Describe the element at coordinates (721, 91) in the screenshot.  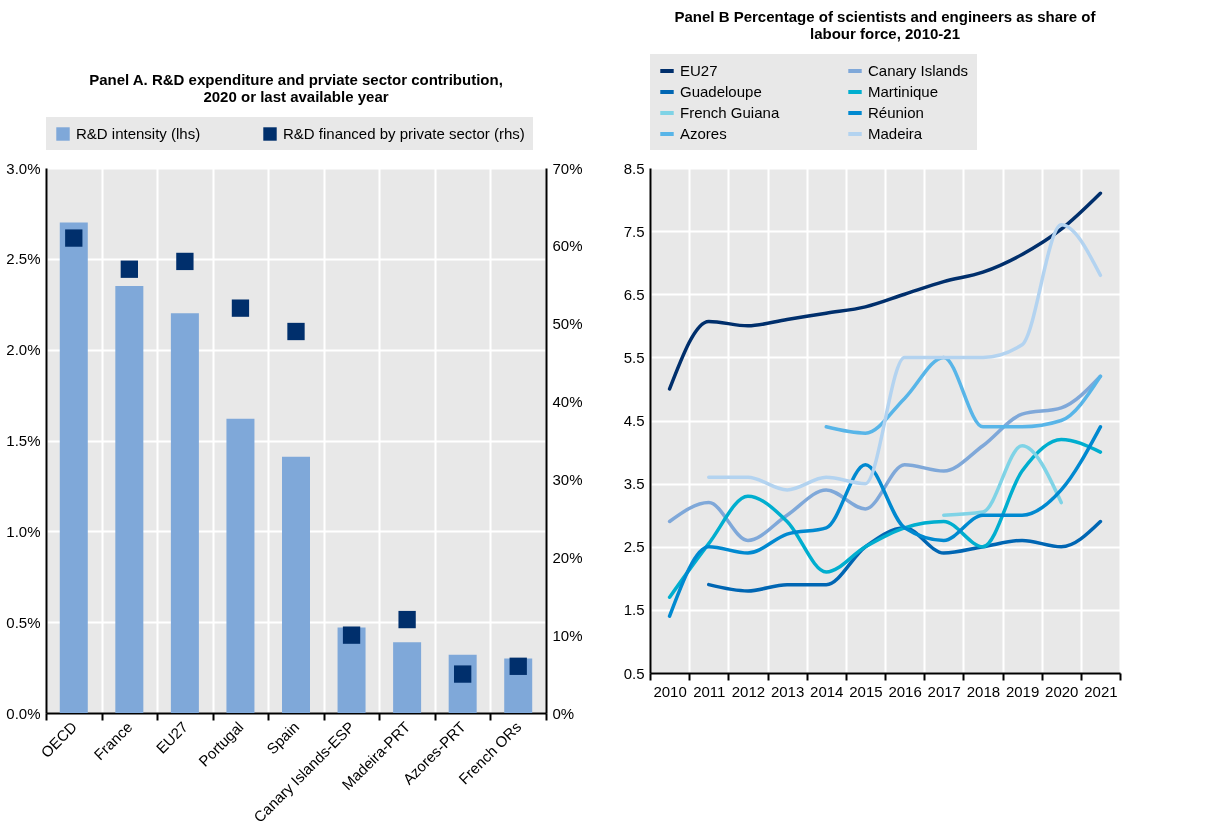
I see `legend-label: Guadeloupe` at that location.